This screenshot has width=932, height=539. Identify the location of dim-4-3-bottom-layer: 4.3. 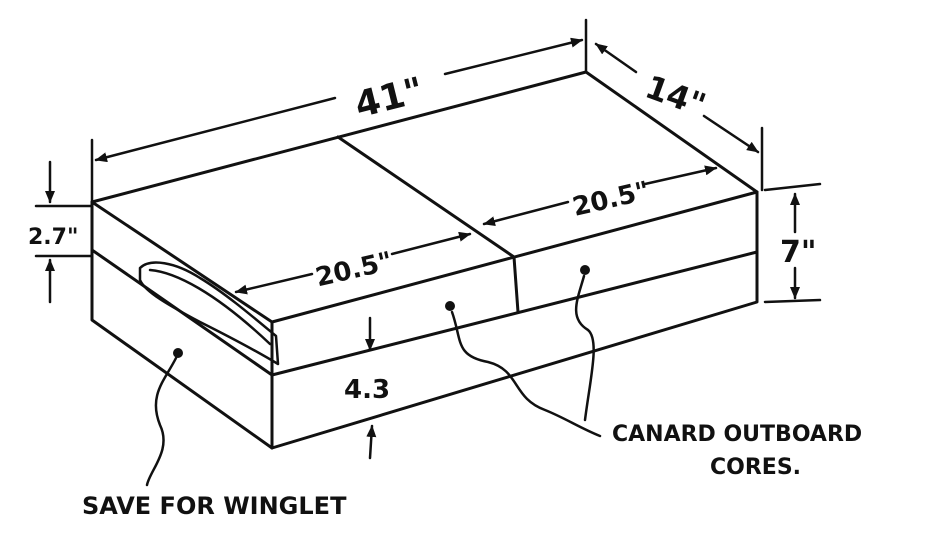
(367, 388).